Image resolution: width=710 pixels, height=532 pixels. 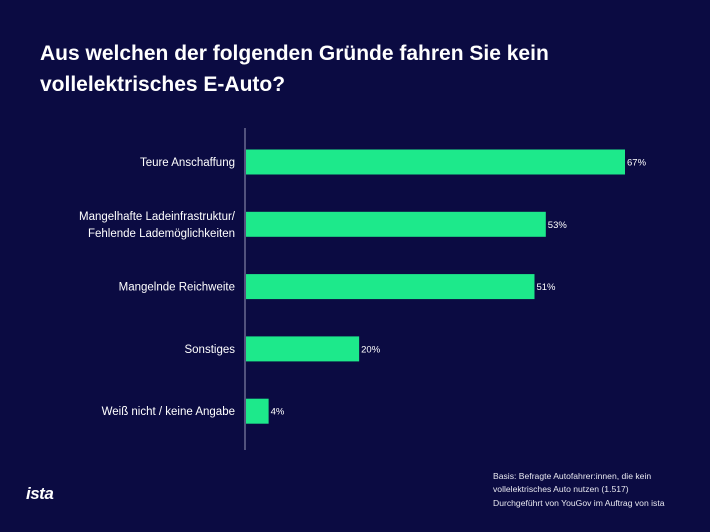 What do you see at coordinates (209, 350) in the screenshot?
I see `category-label: Sonstiges` at bounding box center [209, 350].